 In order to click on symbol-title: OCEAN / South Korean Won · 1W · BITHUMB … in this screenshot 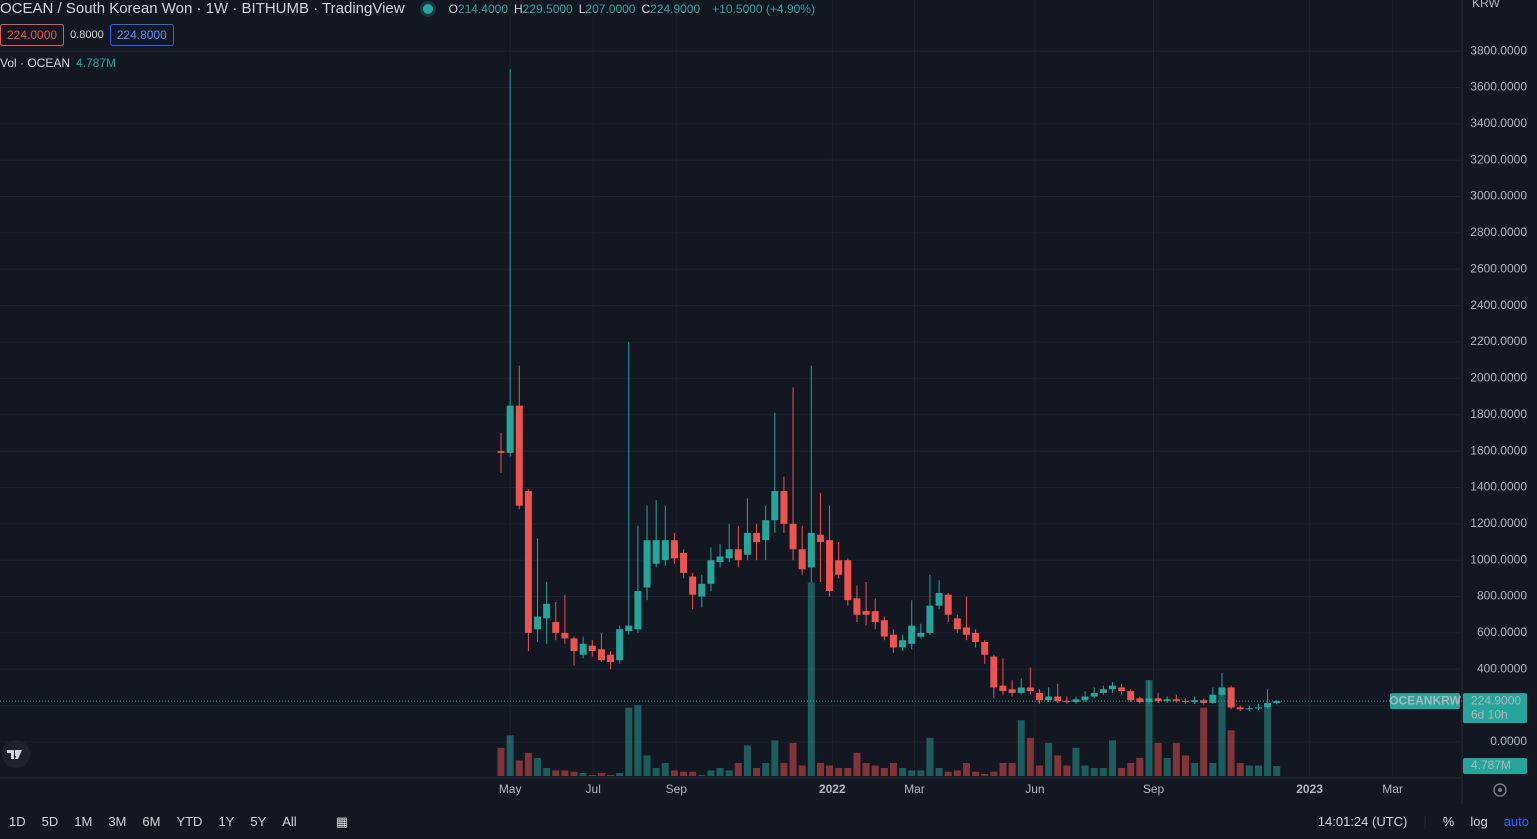, I will do `click(202, 8)`.